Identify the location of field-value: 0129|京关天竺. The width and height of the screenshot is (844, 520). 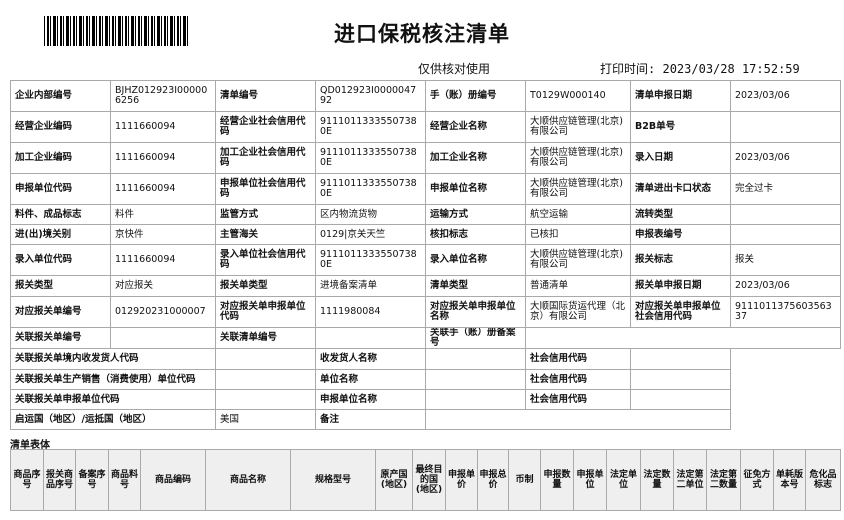
(370, 234).